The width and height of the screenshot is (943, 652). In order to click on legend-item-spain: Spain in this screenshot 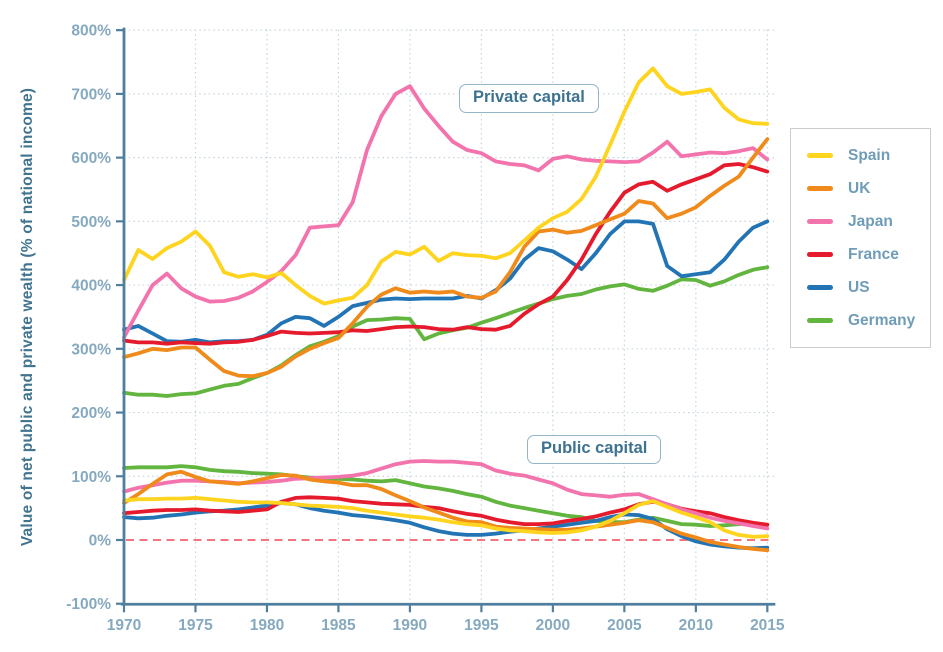, I will do `click(868, 155)`.